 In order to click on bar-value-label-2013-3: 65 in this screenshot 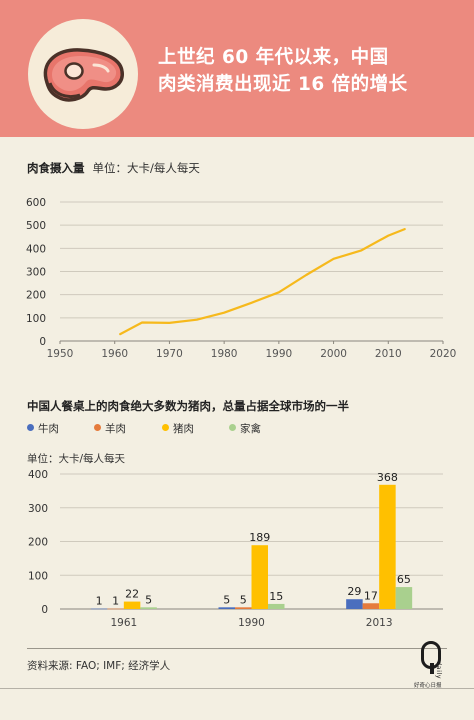, I will do `click(404, 579)`.